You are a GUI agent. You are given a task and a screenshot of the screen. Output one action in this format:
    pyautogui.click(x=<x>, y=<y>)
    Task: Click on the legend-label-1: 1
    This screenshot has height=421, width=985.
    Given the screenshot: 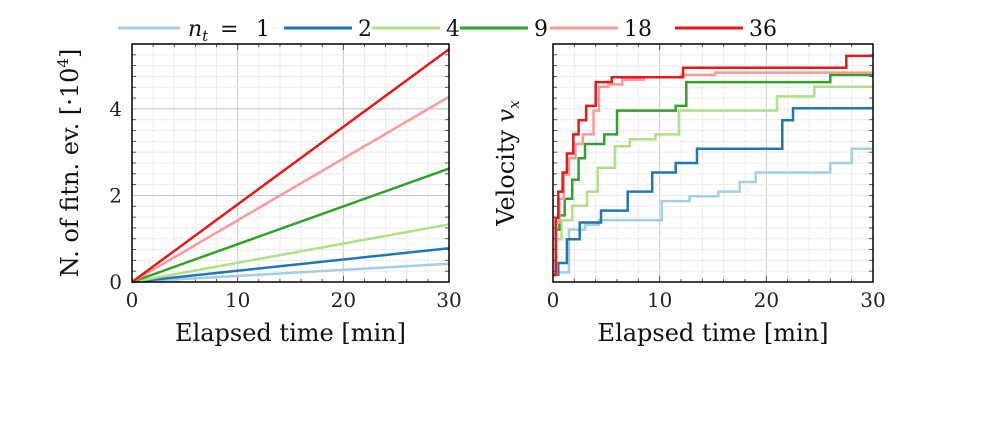 What is the action you would take?
    pyautogui.click(x=263, y=29)
    